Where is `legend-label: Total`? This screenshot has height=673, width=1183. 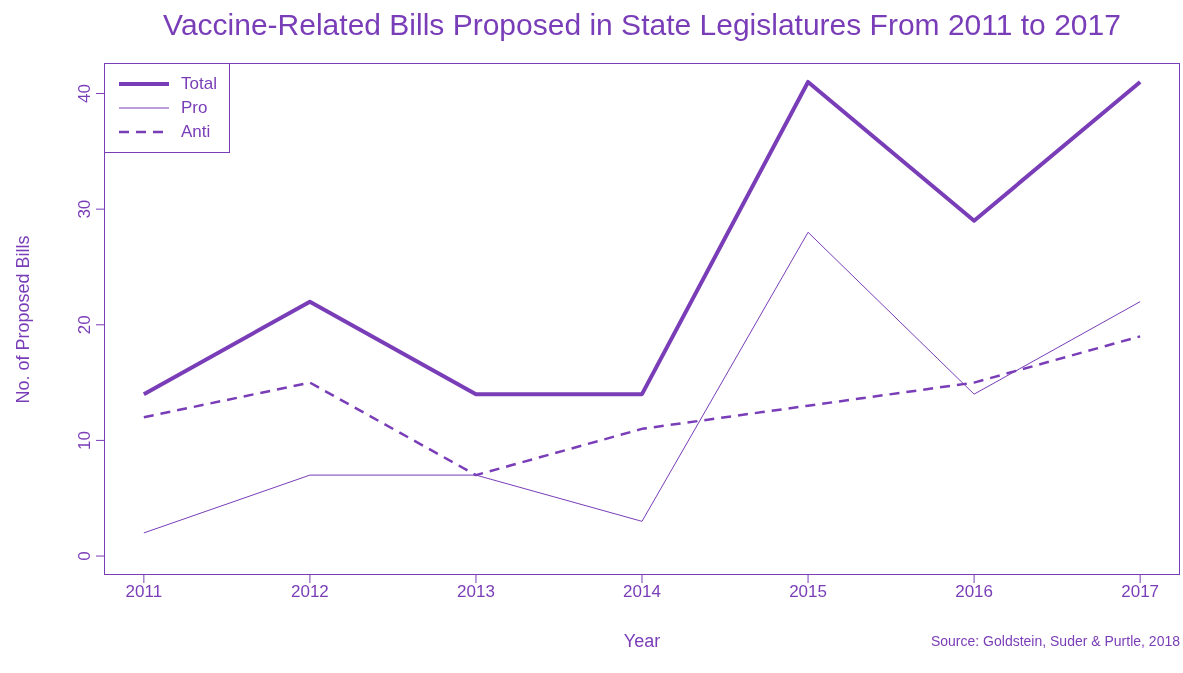 legend-label: Total is located at coordinates (199, 84).